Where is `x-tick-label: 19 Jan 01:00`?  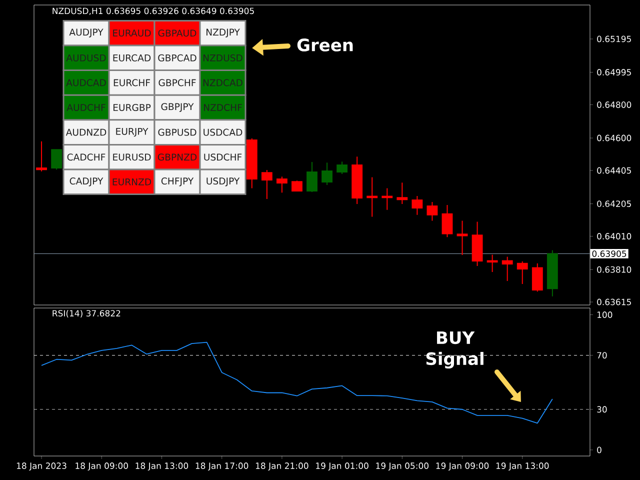 x-tick-label: 19 Jan 01:00 is located at coordinates (342, 466).